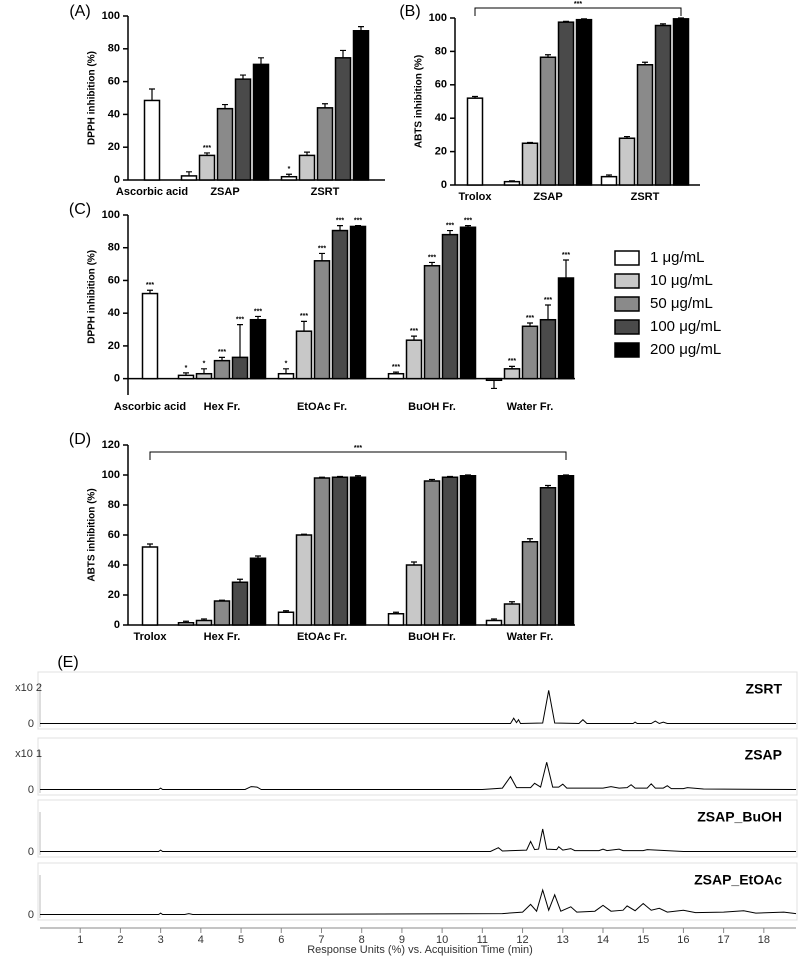  What do you see at coordinates (685, 326) in the screenshot?
I see `legend-label: 100 μg/mL` at bounding box center [685, 326].